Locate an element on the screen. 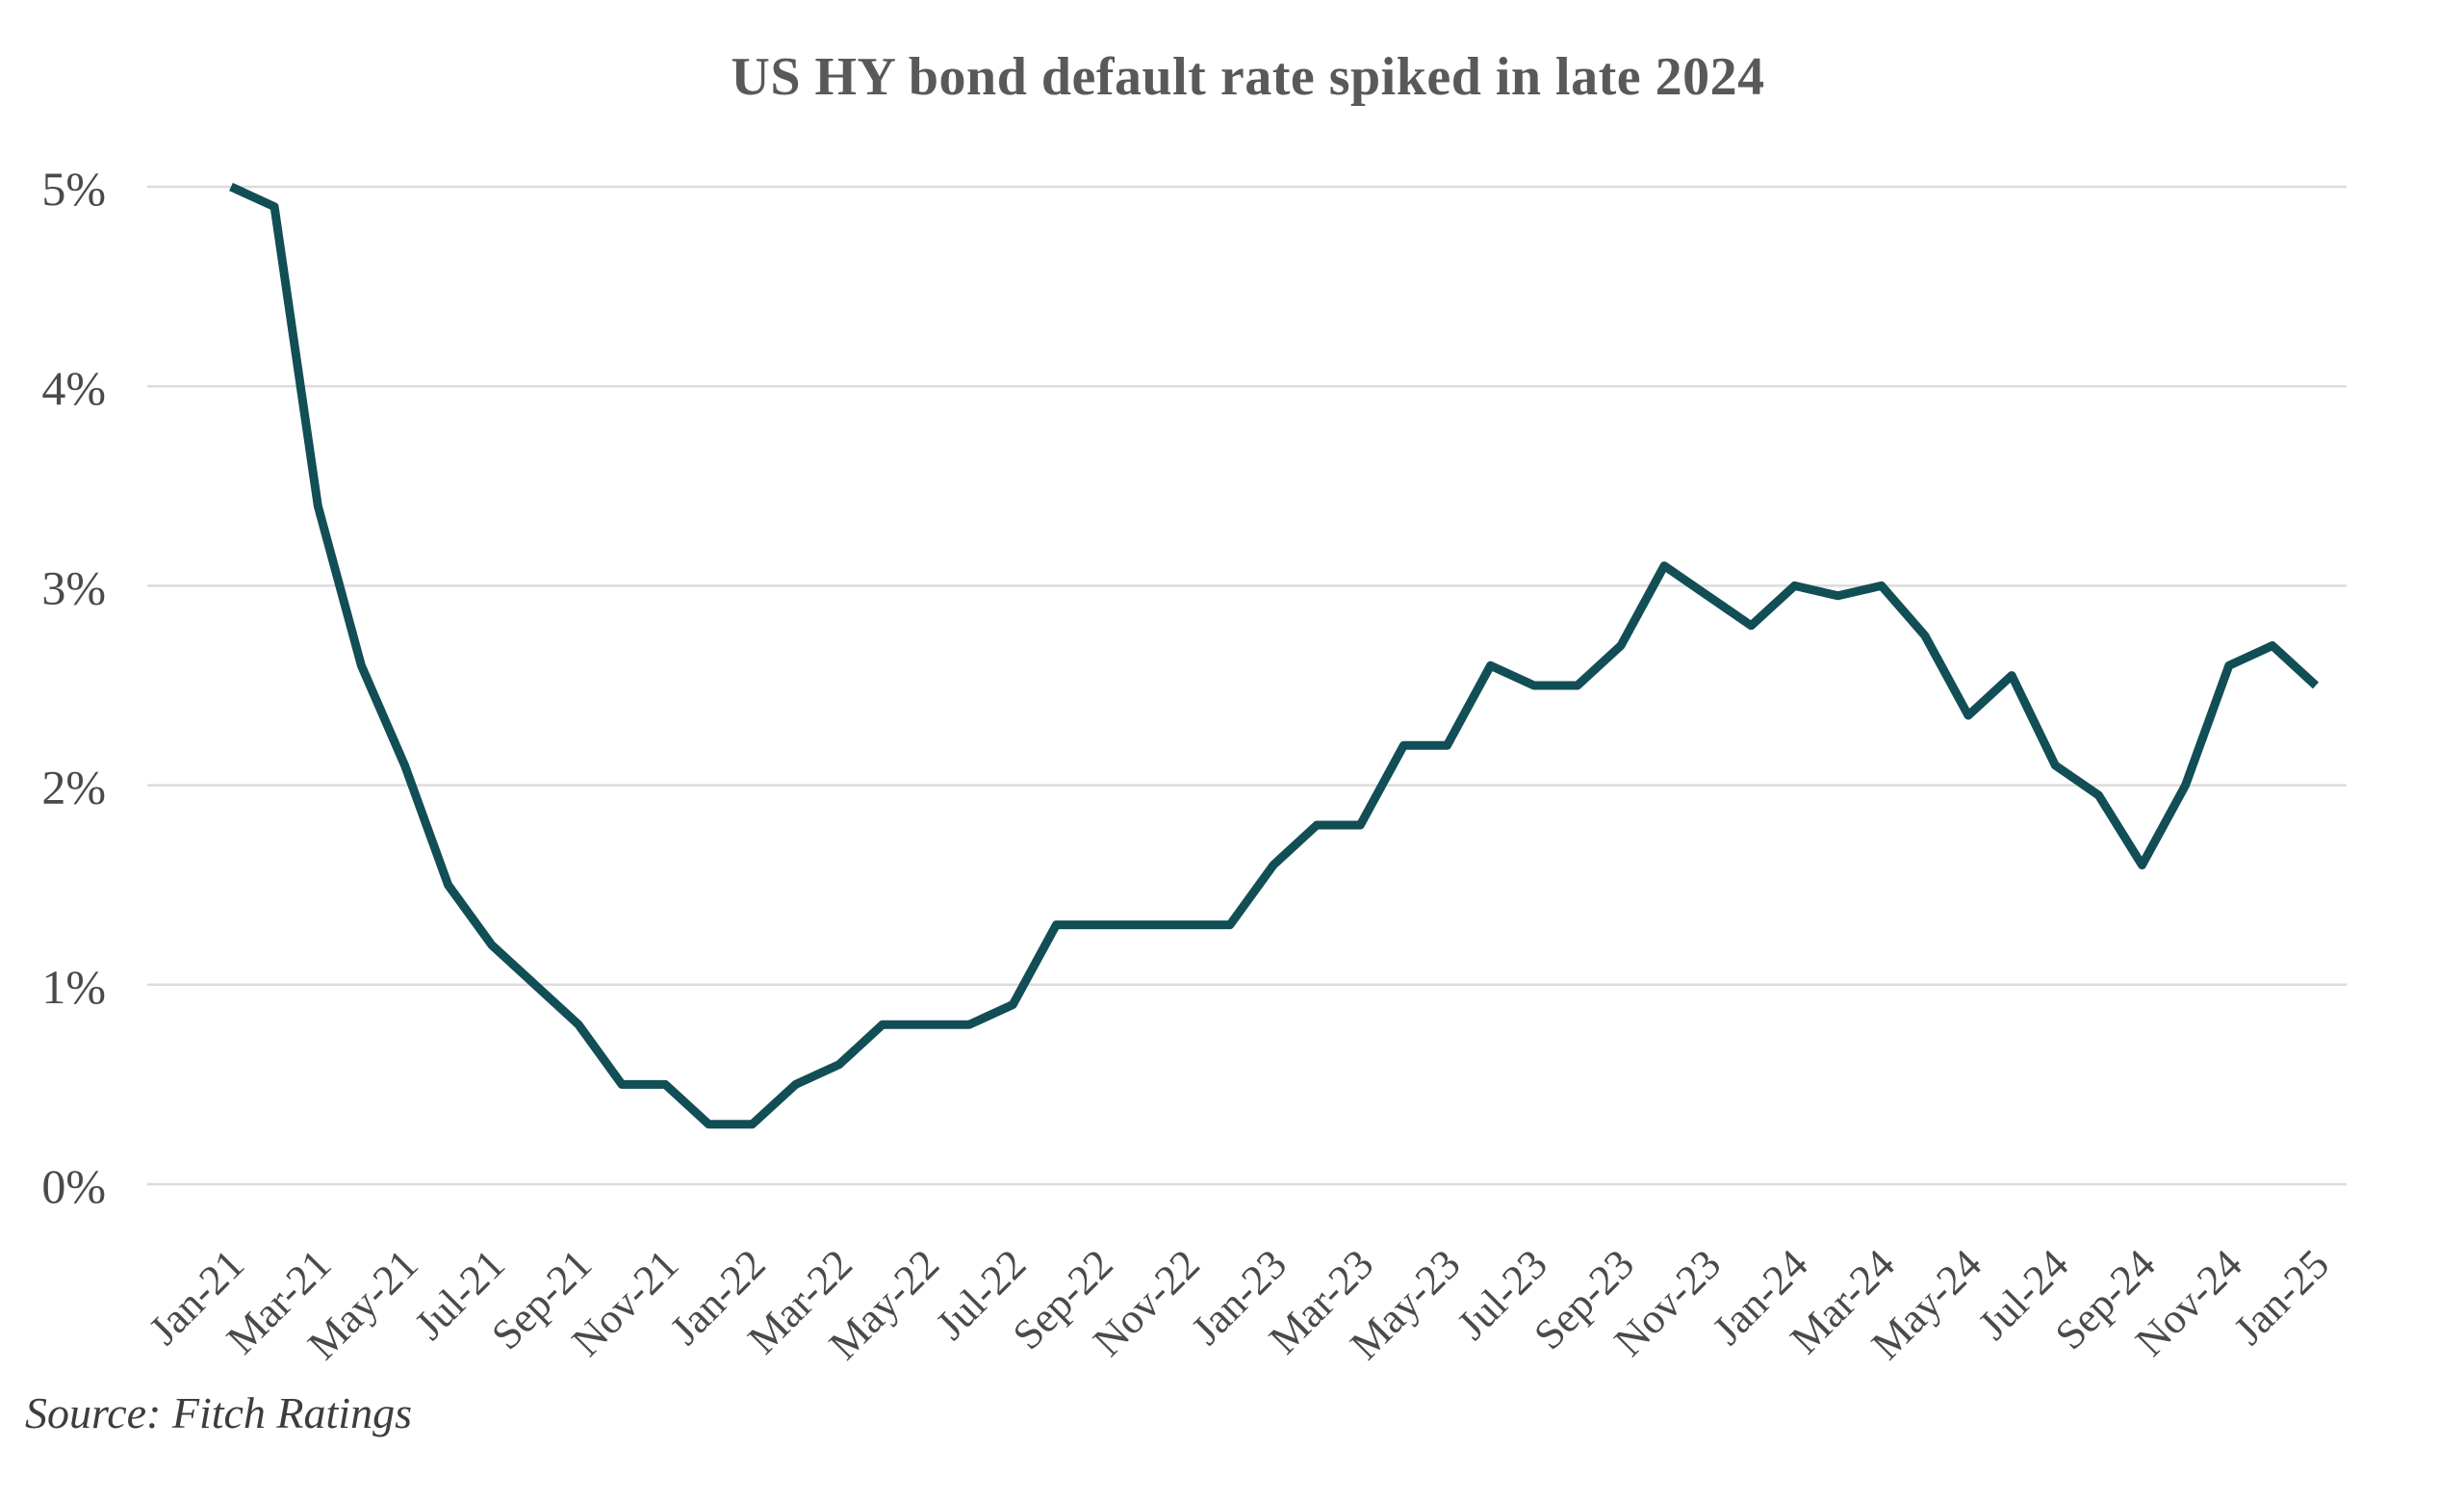 This screenshot has width=2464, height=1500. y-axis-labels-group: 5% 4% 3% 2% 1% 0% is located at coordinates (73, 687).